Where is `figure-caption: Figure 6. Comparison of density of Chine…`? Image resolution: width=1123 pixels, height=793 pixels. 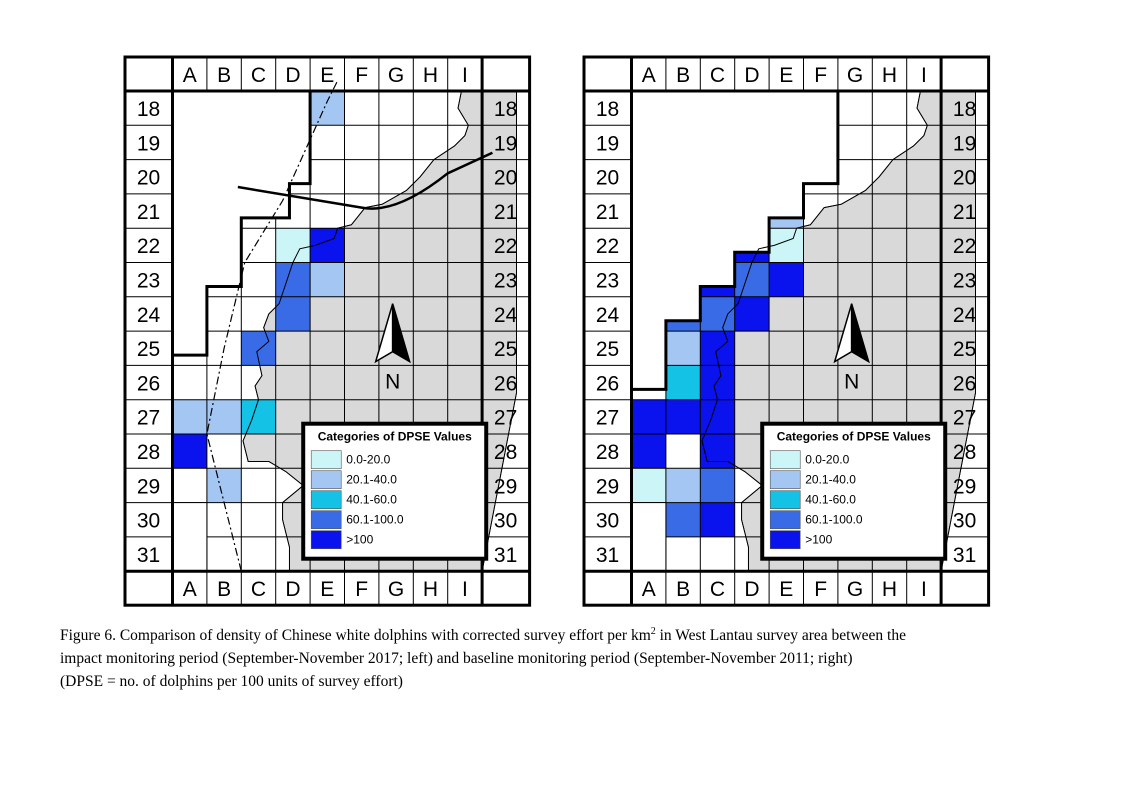 figure-caption: Figure 6. Comparison of density of Chine… is located at coordinates (570, 656).